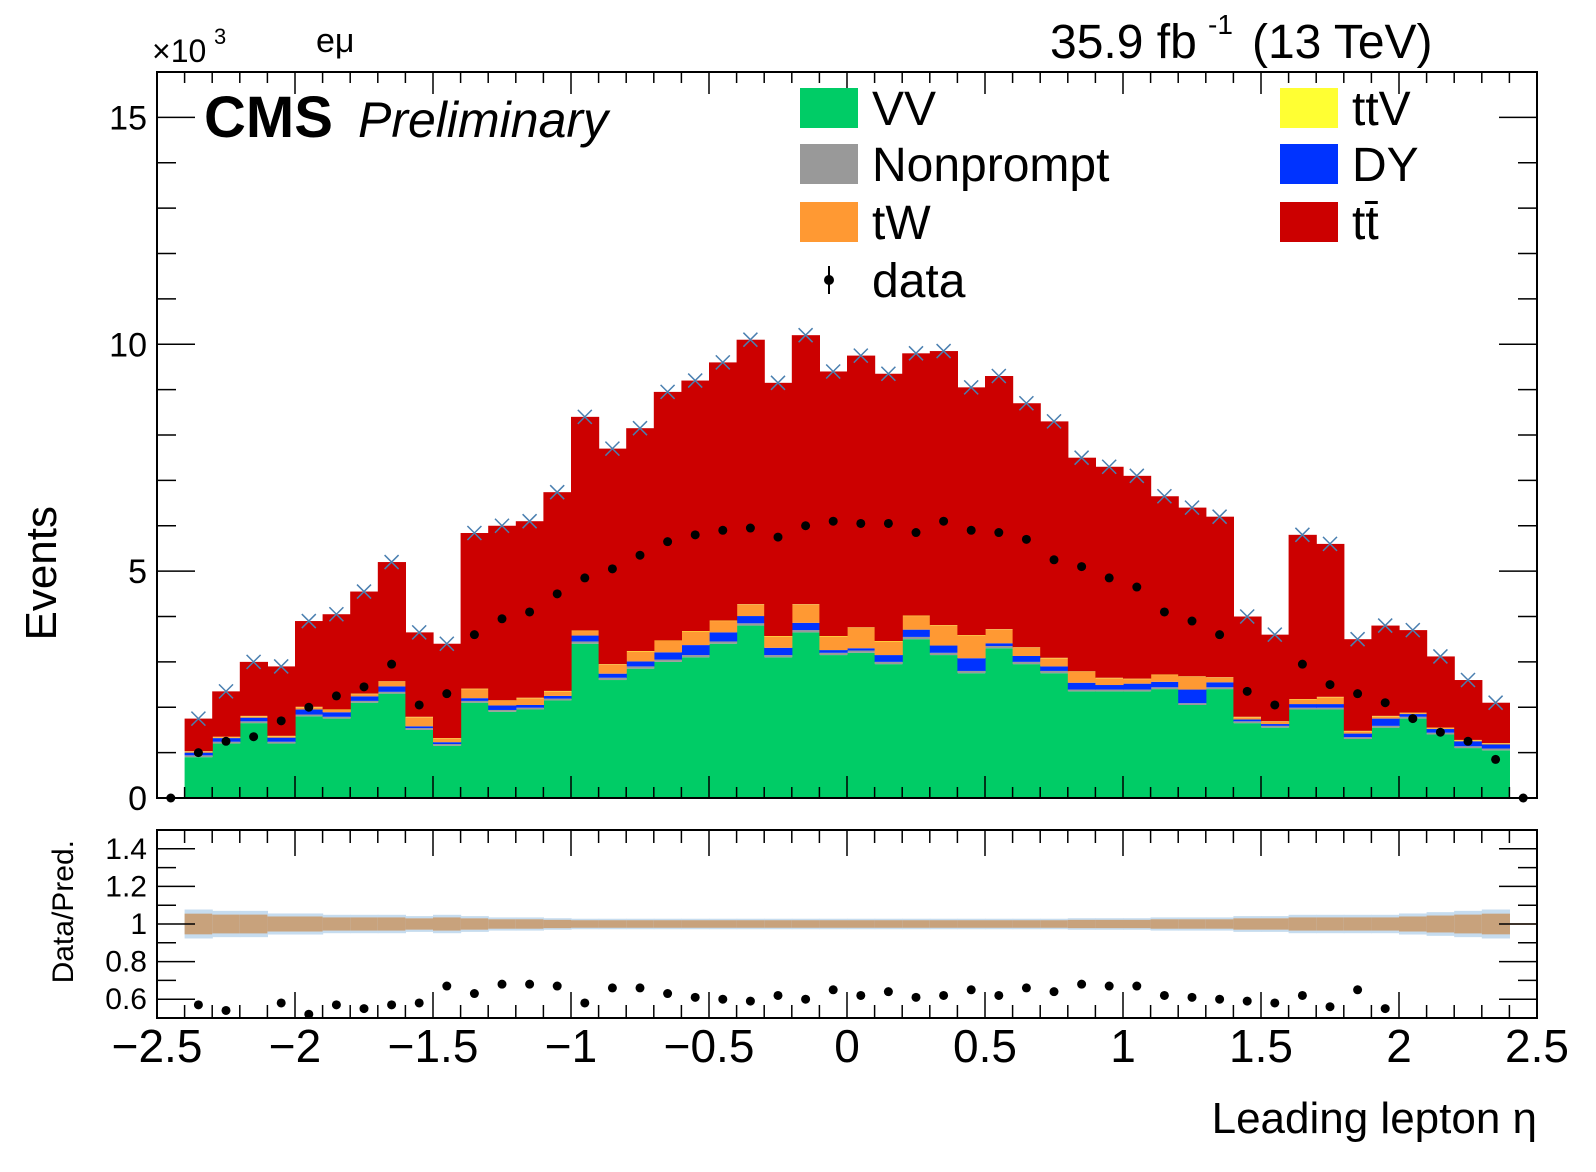  What do you see at coordinates (126, 849) in the screenshot?
I see `ratio-y-tick-label: 1.4` at bounding box center [126, 849].